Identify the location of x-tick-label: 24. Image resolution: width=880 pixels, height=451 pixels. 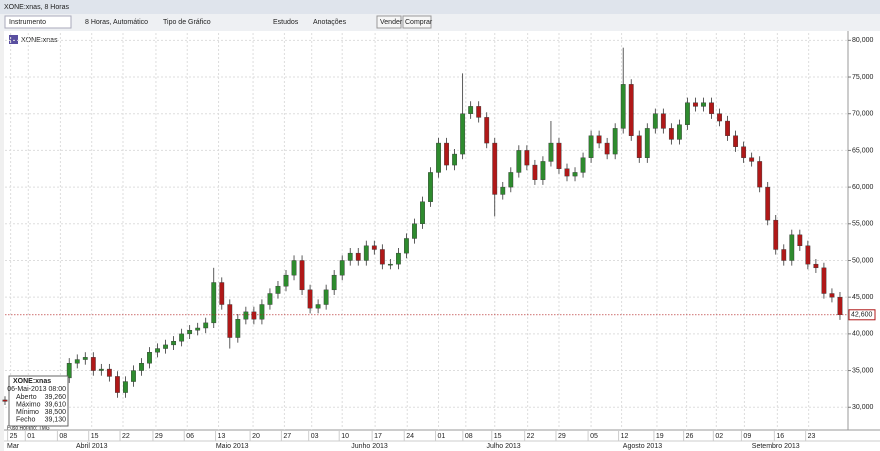
(410, 436).